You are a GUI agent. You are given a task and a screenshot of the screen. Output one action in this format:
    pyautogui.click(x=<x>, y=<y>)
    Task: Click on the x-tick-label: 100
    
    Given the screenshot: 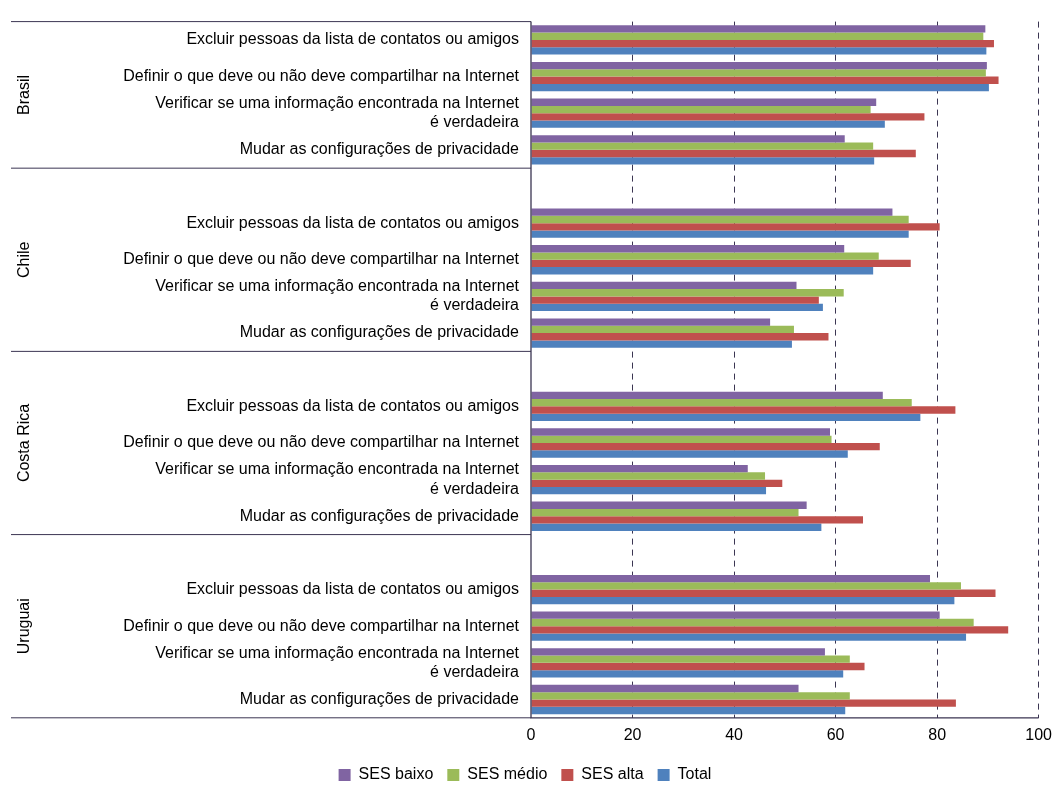 What is the action you would take?
    pyautogui.click(x=1039, y=734)
    